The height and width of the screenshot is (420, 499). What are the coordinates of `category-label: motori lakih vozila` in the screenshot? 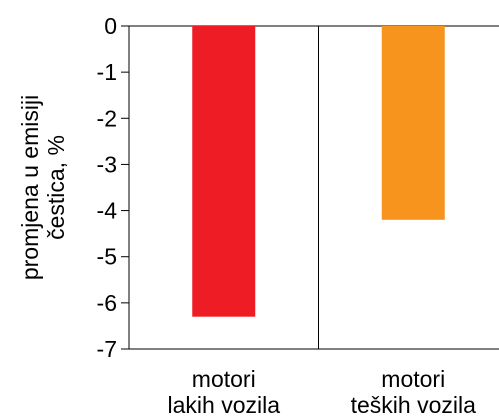 It's located at (224, 392).